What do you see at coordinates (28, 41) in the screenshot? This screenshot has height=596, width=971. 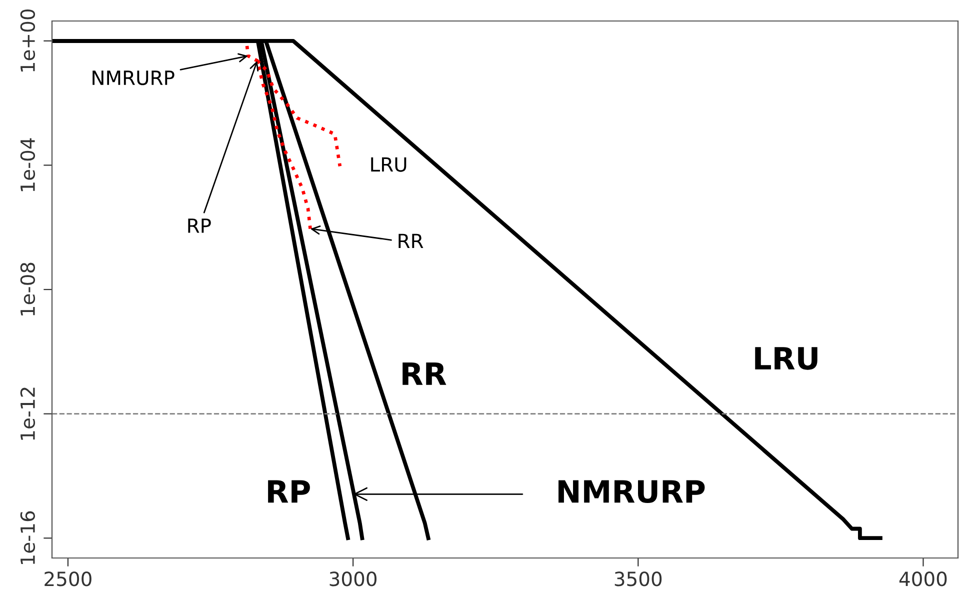 I see `y-tick-label: 1e+00` at bounding box center [28, 41].